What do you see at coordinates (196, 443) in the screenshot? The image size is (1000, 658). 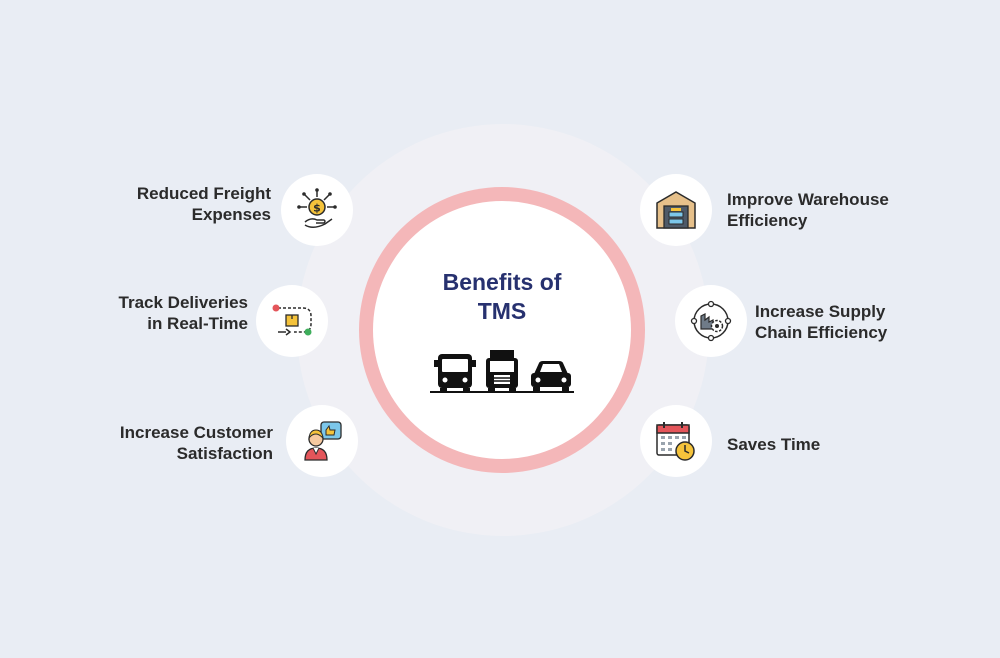 I see `benefit-label-customer-satisfaction: Increase Customer Satisfaction` at bounding box center [196, 443].